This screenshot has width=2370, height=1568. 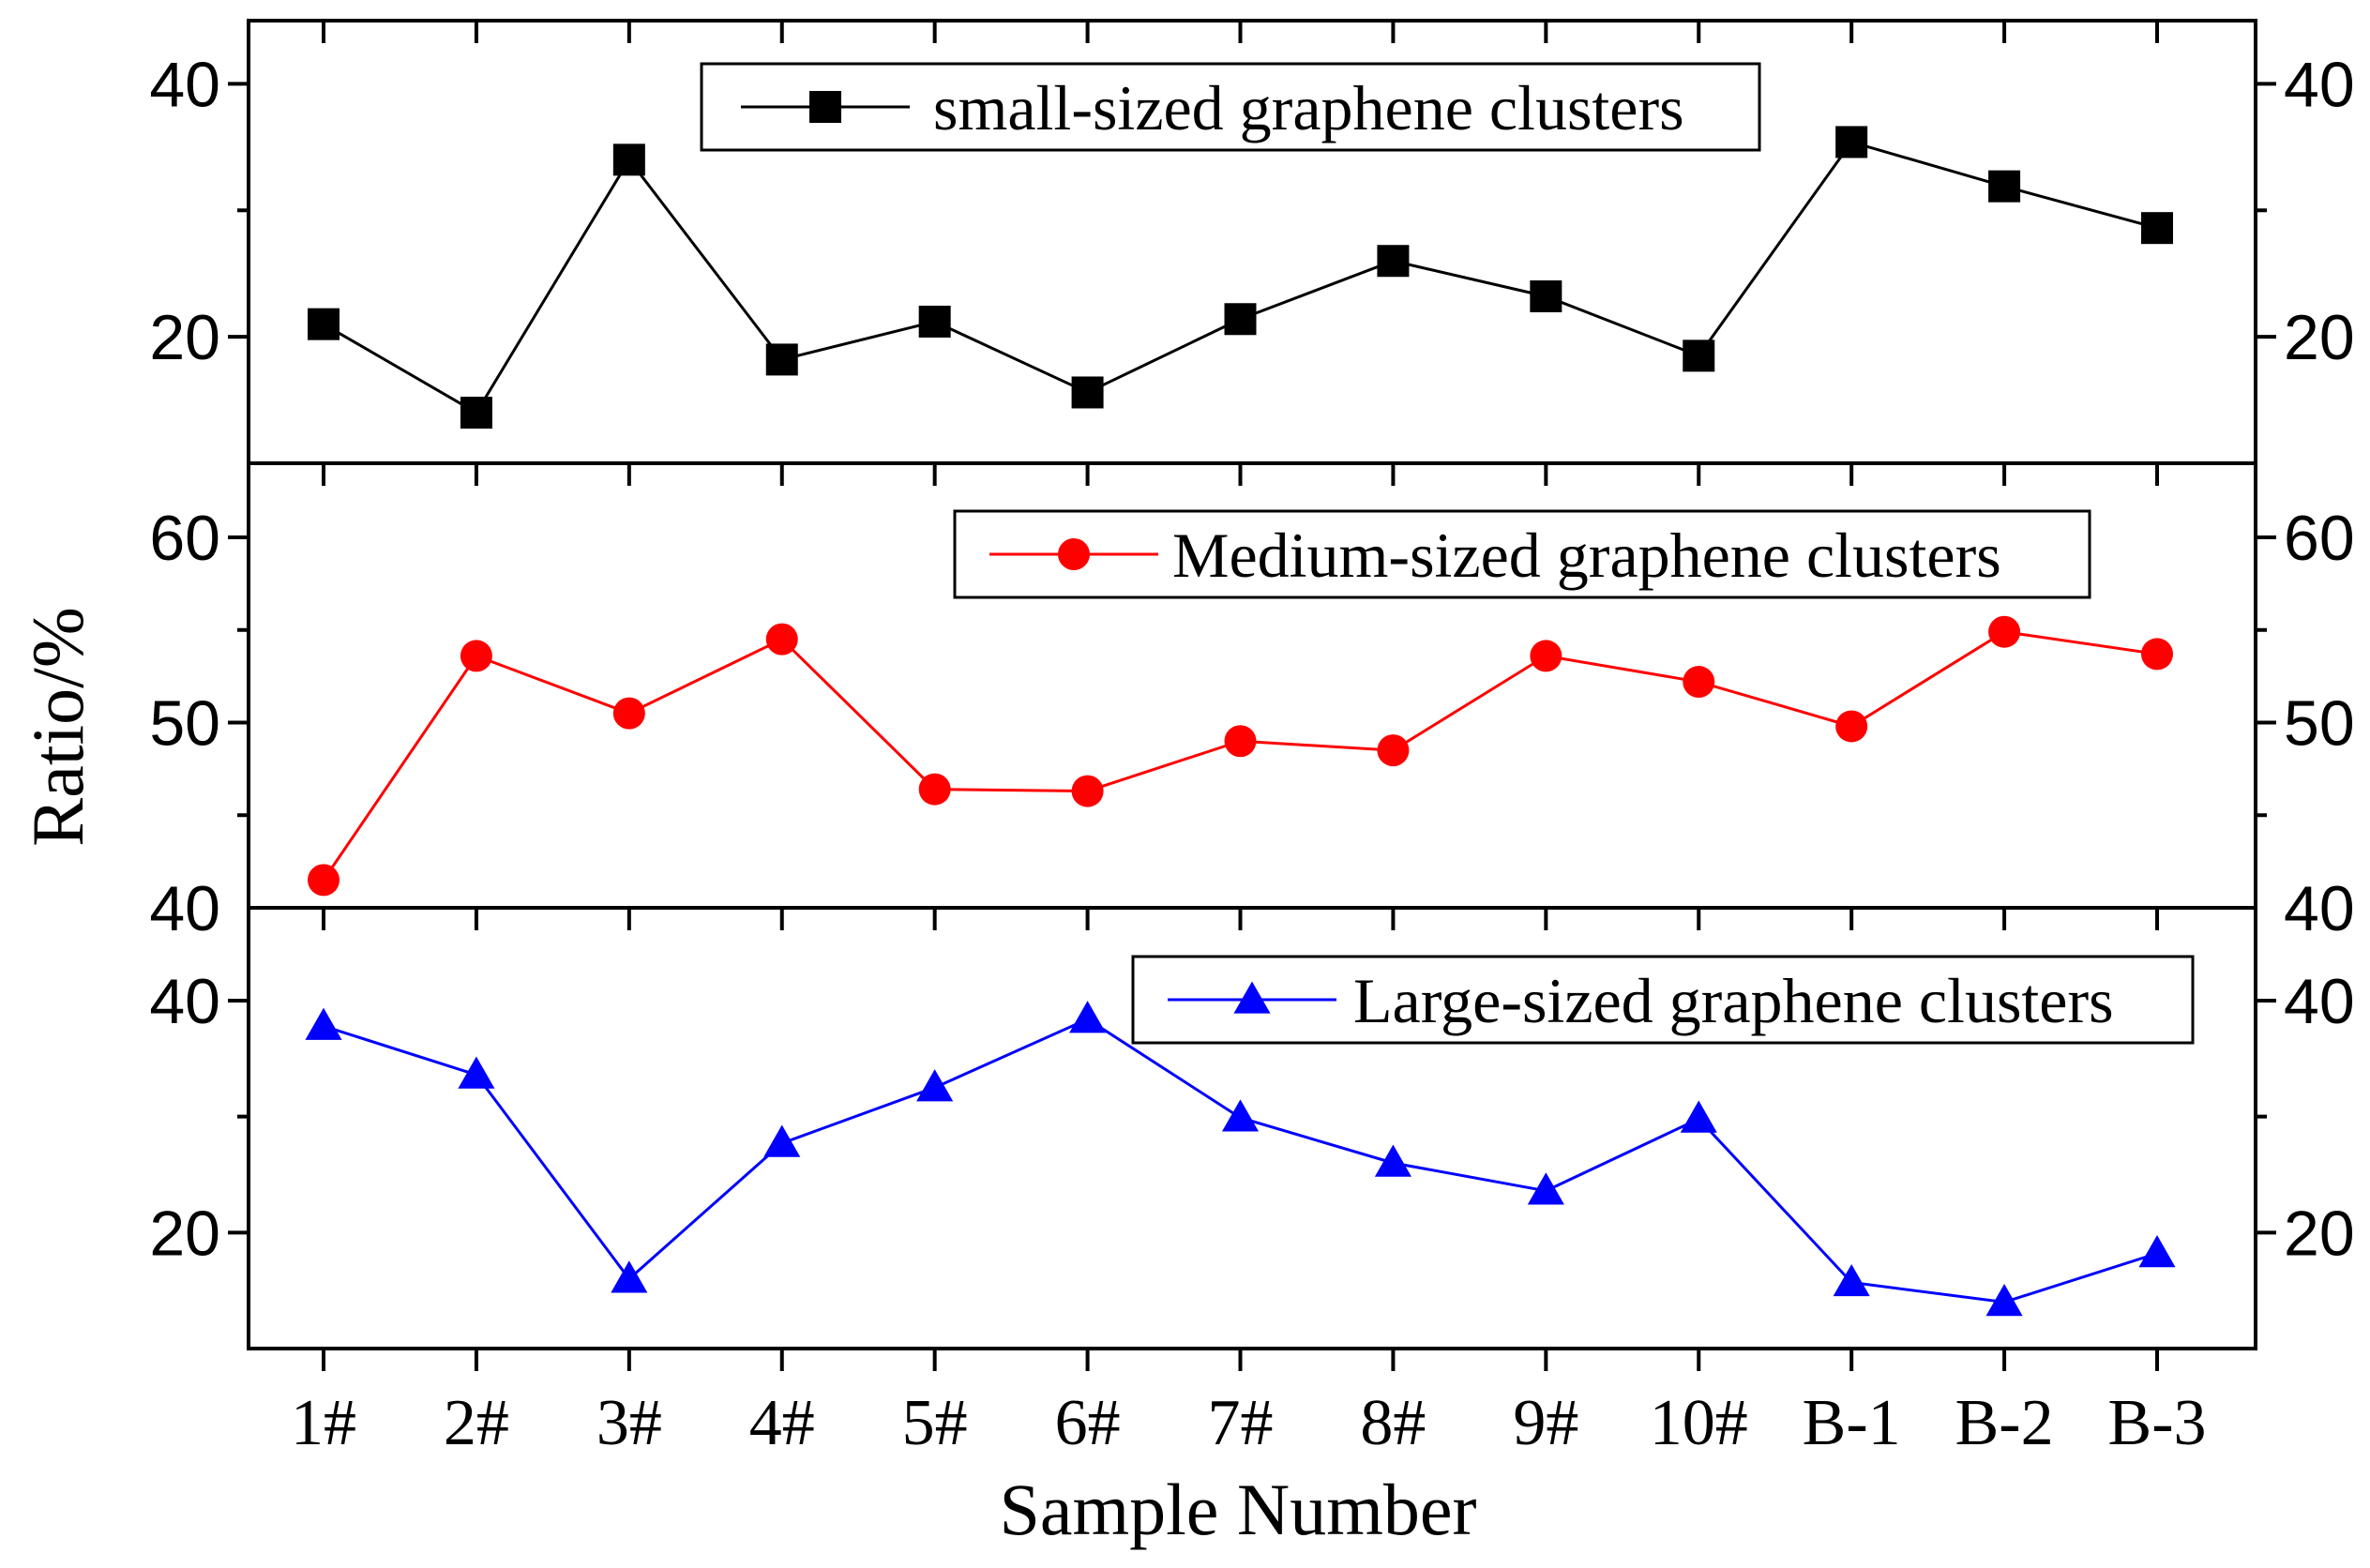 I want to click on legend-label: Large-sized graphene clusters, so click(x=1733, y=1001).